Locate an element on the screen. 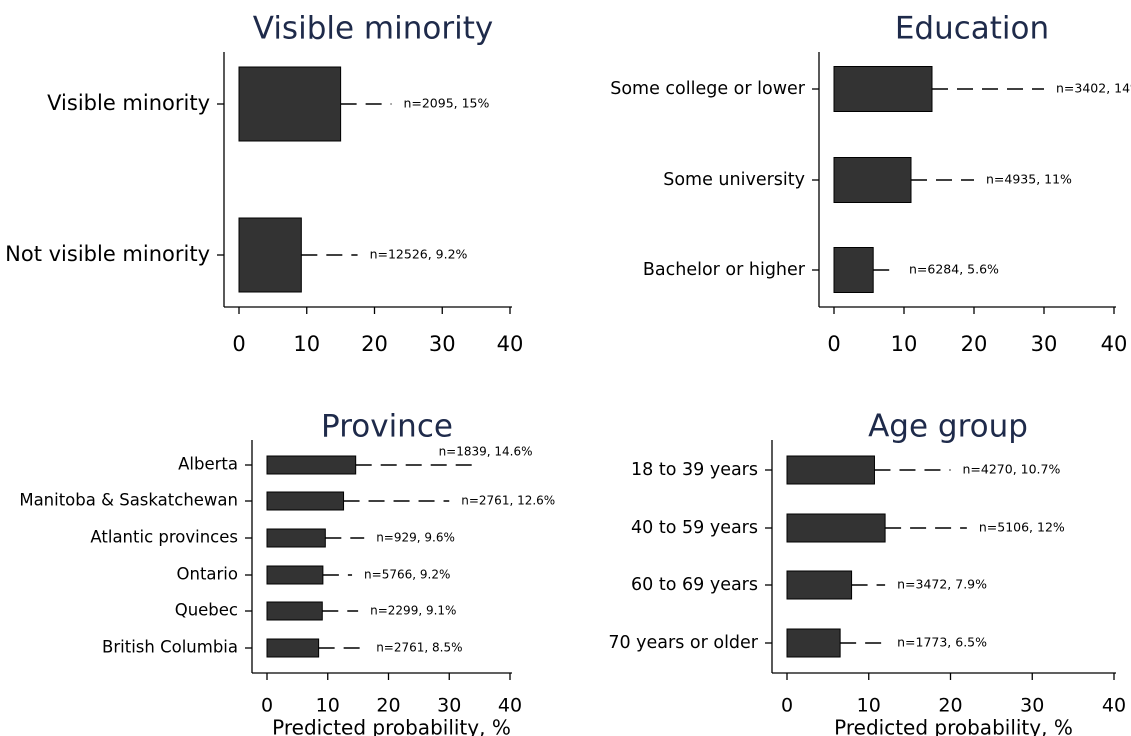  category-label: Quebec is located at coordinates (206, 610).